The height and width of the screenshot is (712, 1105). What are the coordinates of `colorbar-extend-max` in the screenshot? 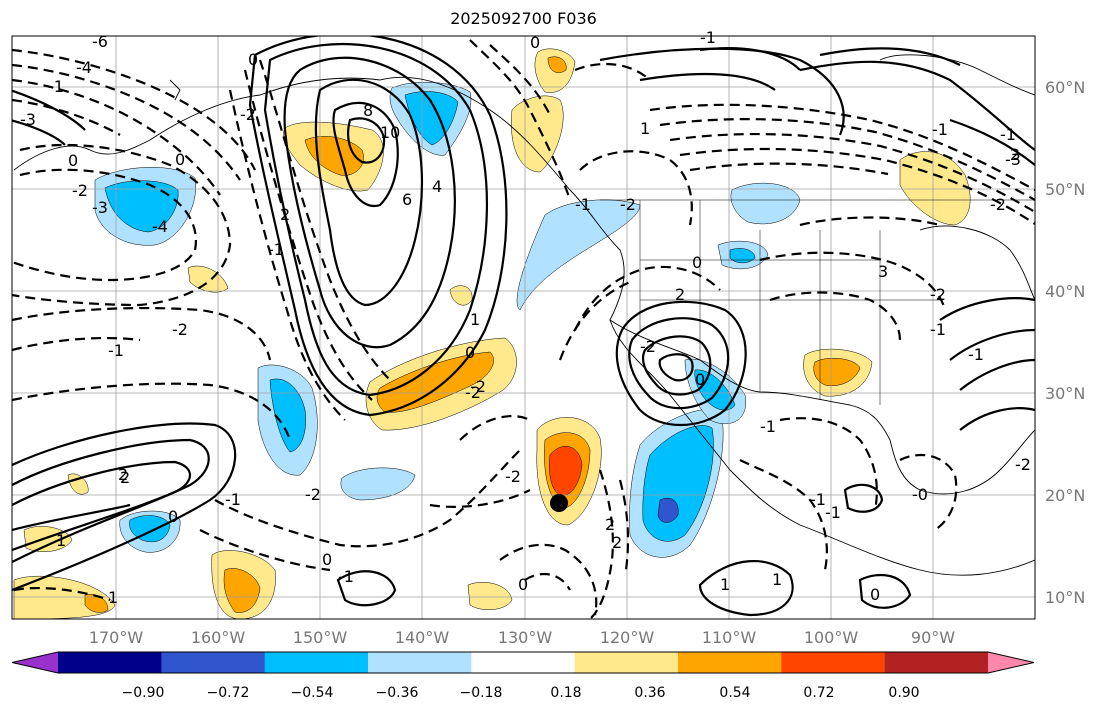 It's located at (1011, 662).